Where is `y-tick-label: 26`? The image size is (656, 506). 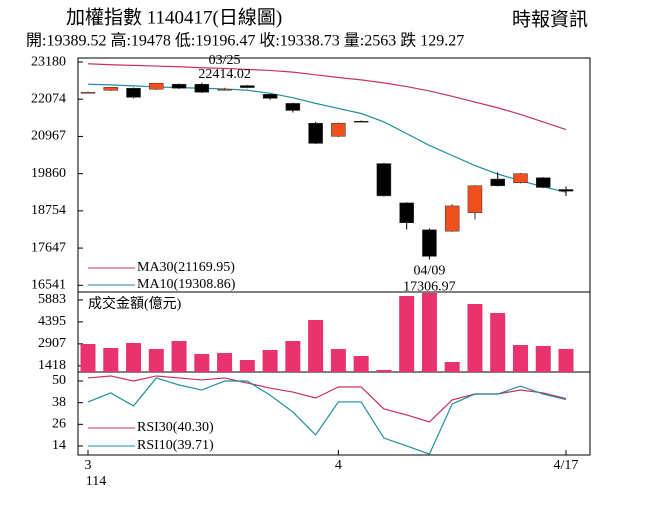 y-tick-label: 26 is located at coordinates (59, 424).